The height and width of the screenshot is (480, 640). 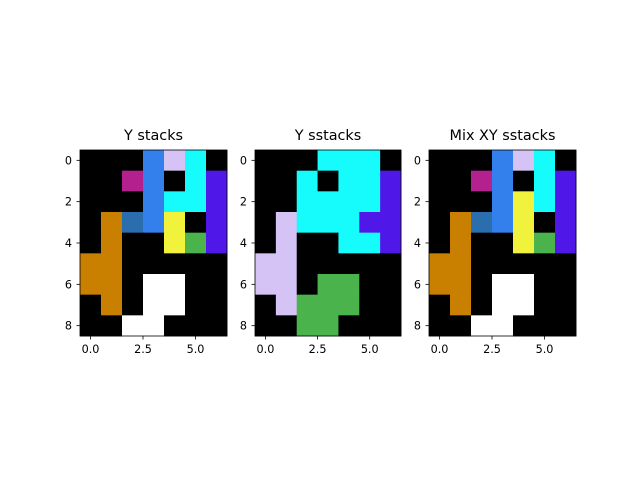 What do you see at coordinates (243, 160) in the screenshot?
I see `y-tick-label: 0` at bounding box center [243, 160].